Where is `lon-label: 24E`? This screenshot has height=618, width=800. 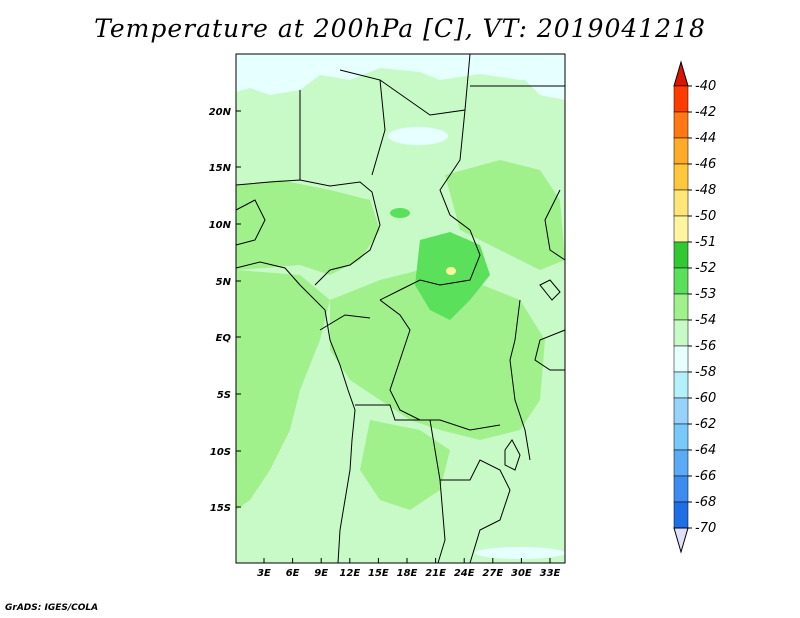
lon-label: 24E is located at coordinates (464, 573).